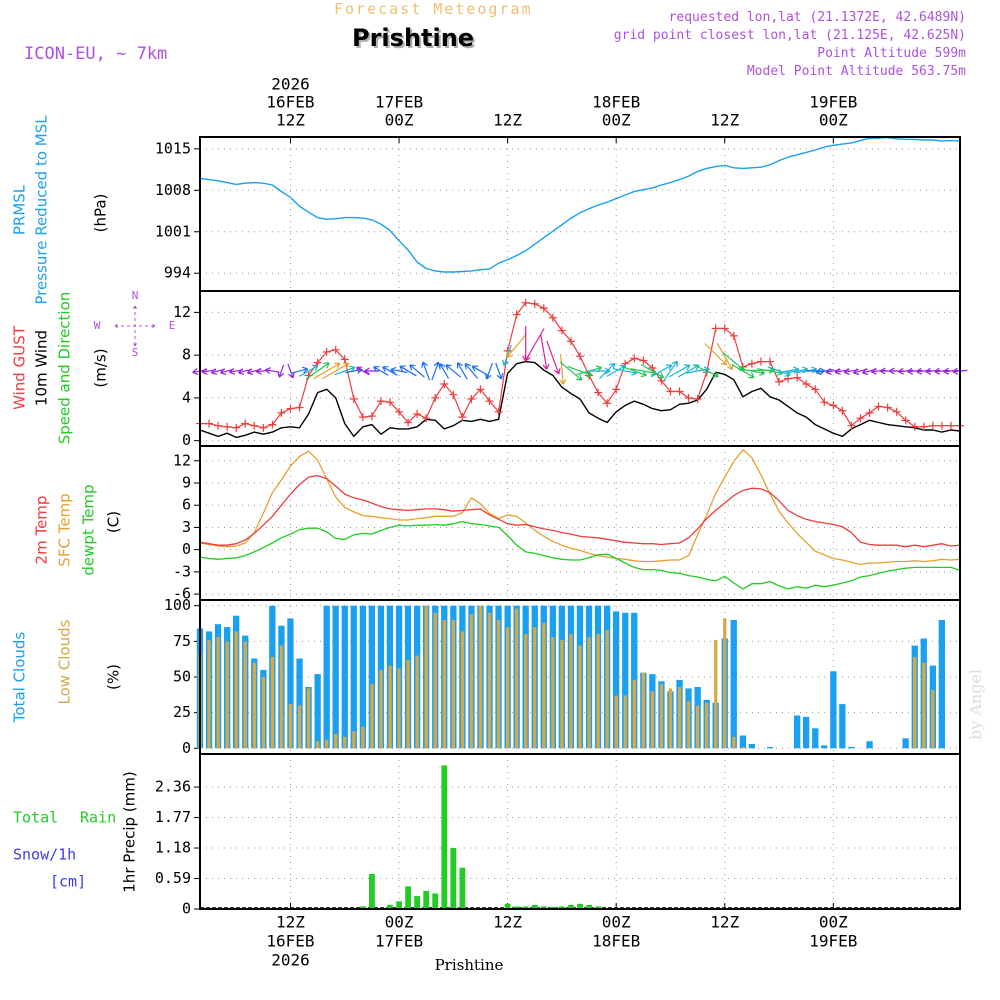 The image size is (1000, 1000). Describe the element at coordinates (182, 571) in the screenshot. I see `y-tick-label: -3` at that location.